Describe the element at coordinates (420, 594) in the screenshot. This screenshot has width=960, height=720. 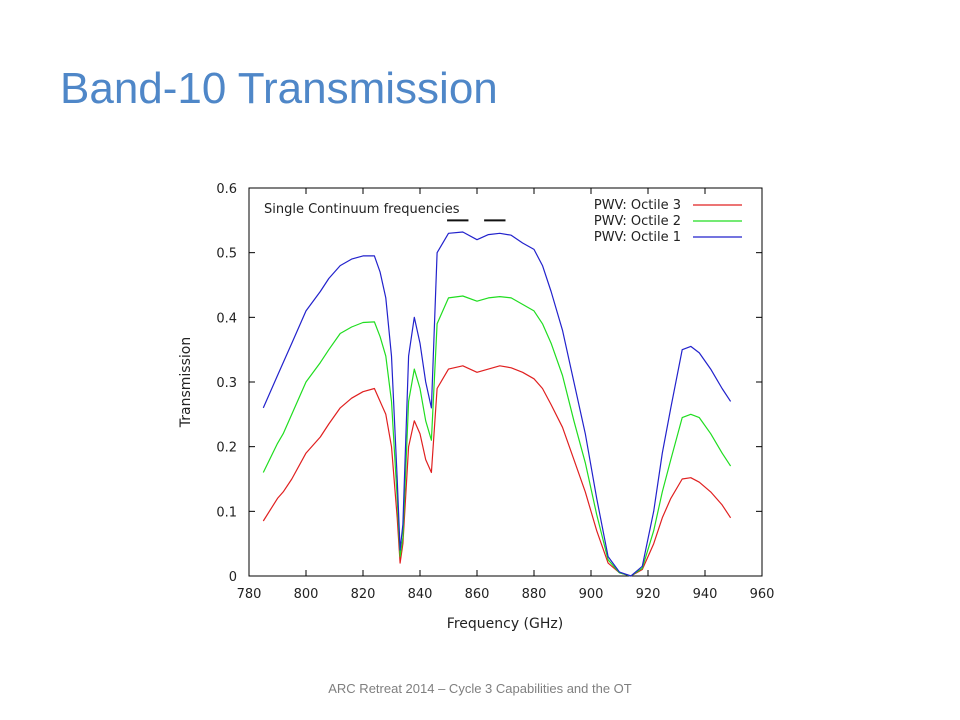
I see `x-tick-label: 840` at that location.